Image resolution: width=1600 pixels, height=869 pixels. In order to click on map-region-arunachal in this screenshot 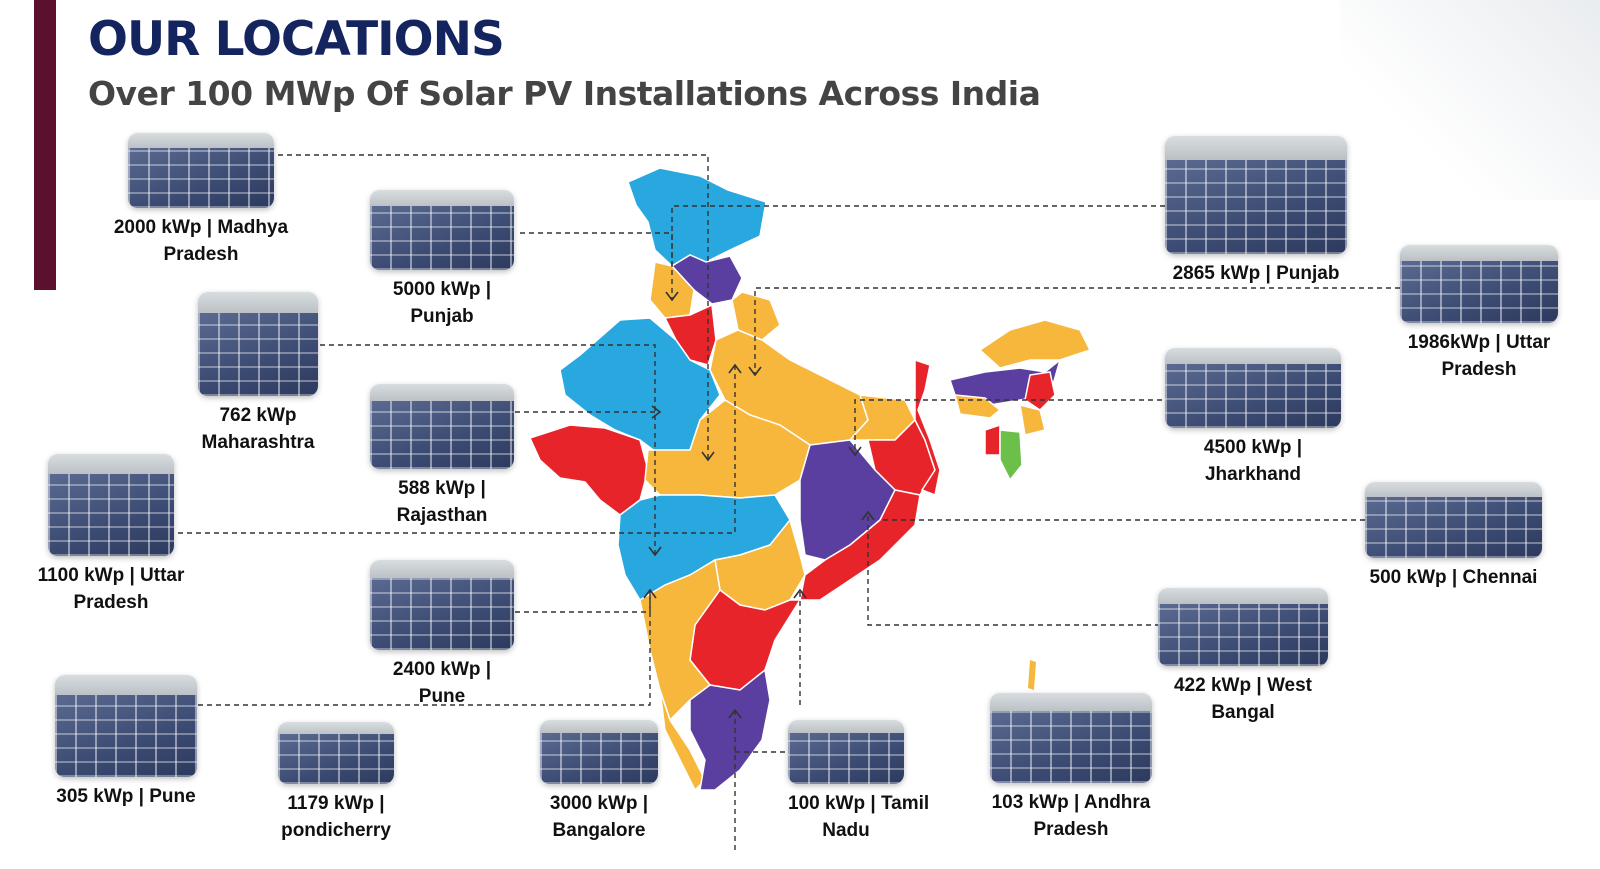, I will do `click(1035, 344)`.